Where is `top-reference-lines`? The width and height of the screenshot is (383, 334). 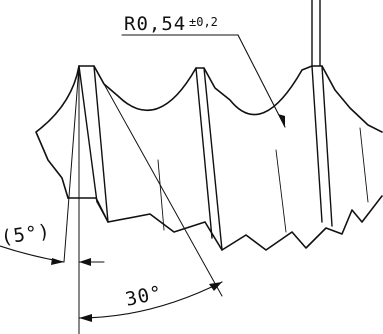
top-reference-lines is located at coordinates (316, 33).